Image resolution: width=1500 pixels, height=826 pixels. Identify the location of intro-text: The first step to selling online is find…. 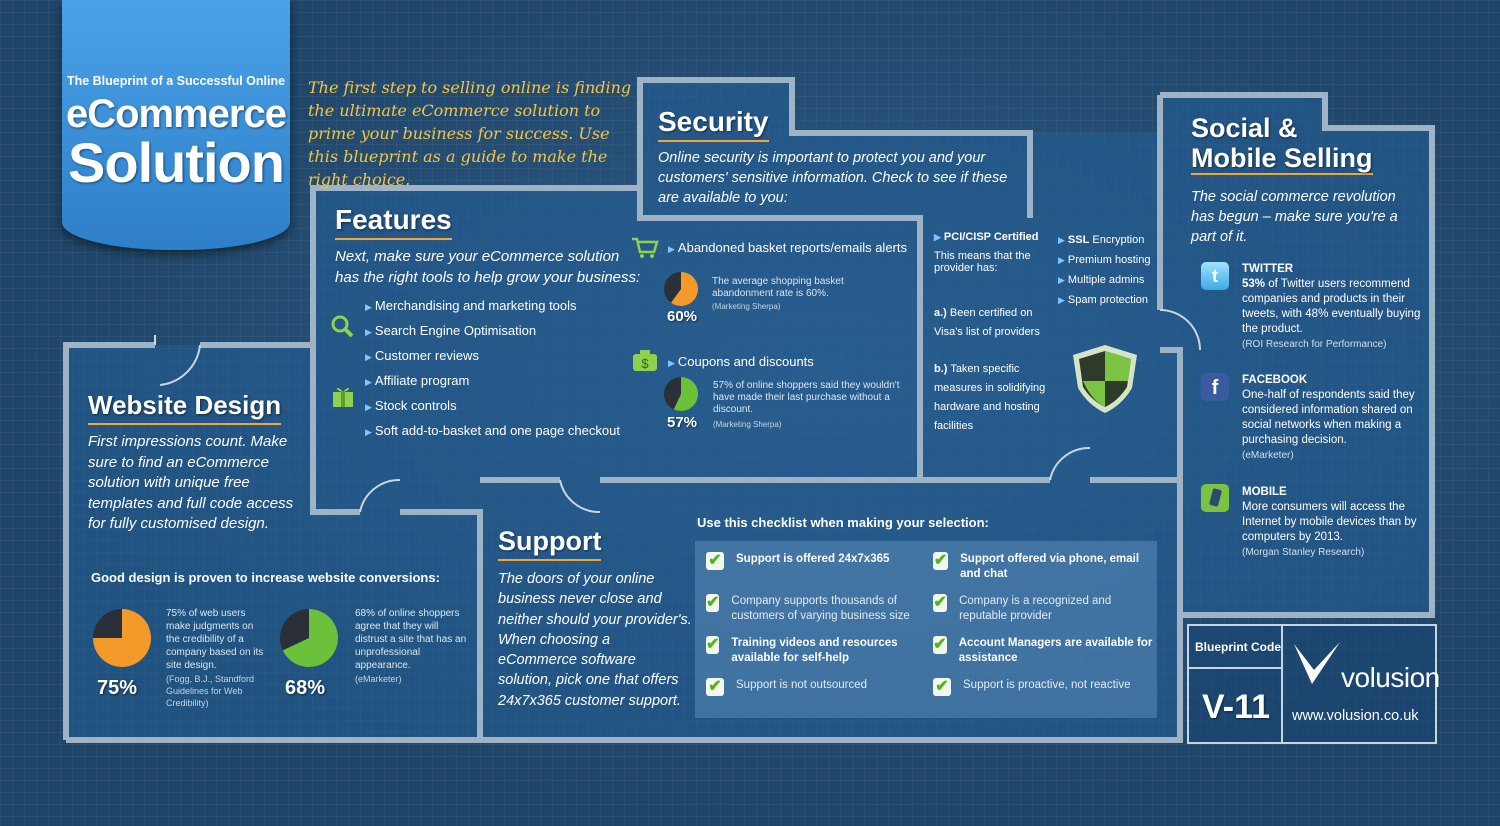
(470, 133).